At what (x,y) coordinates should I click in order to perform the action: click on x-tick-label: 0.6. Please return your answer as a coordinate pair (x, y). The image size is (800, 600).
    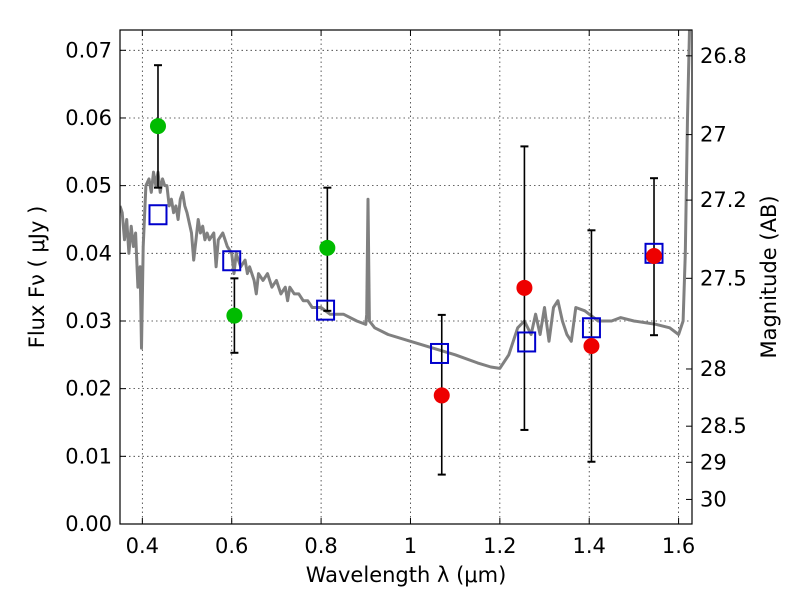
    Looking at the image, I should click on (231, 546).